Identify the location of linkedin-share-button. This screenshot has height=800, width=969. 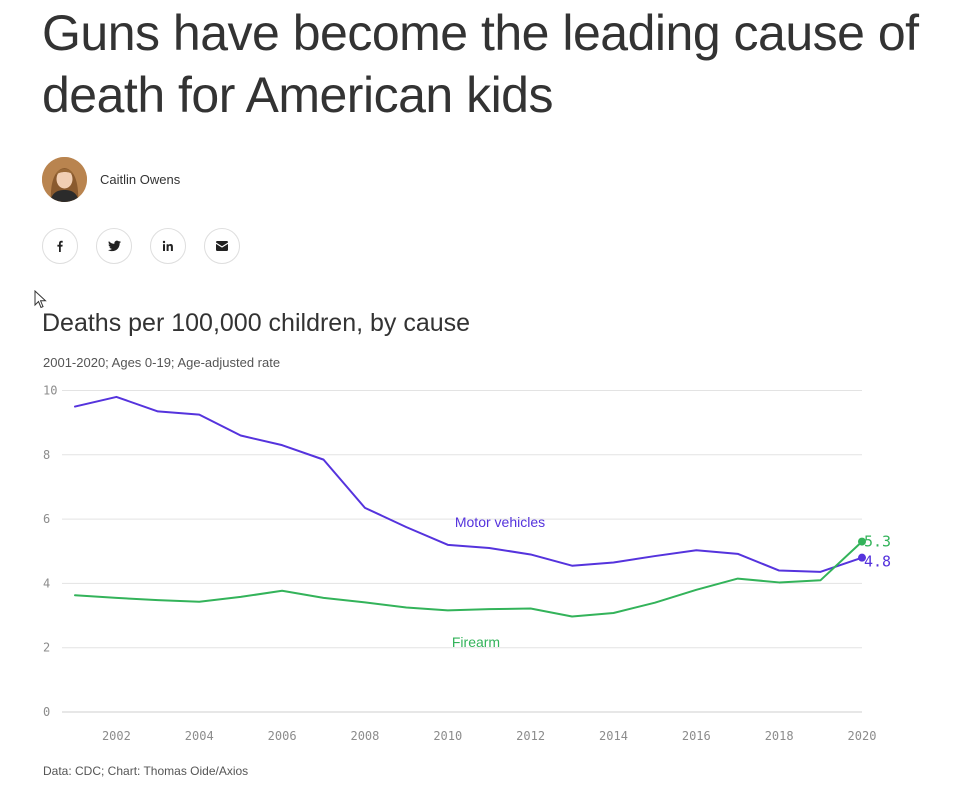
(168, 246).